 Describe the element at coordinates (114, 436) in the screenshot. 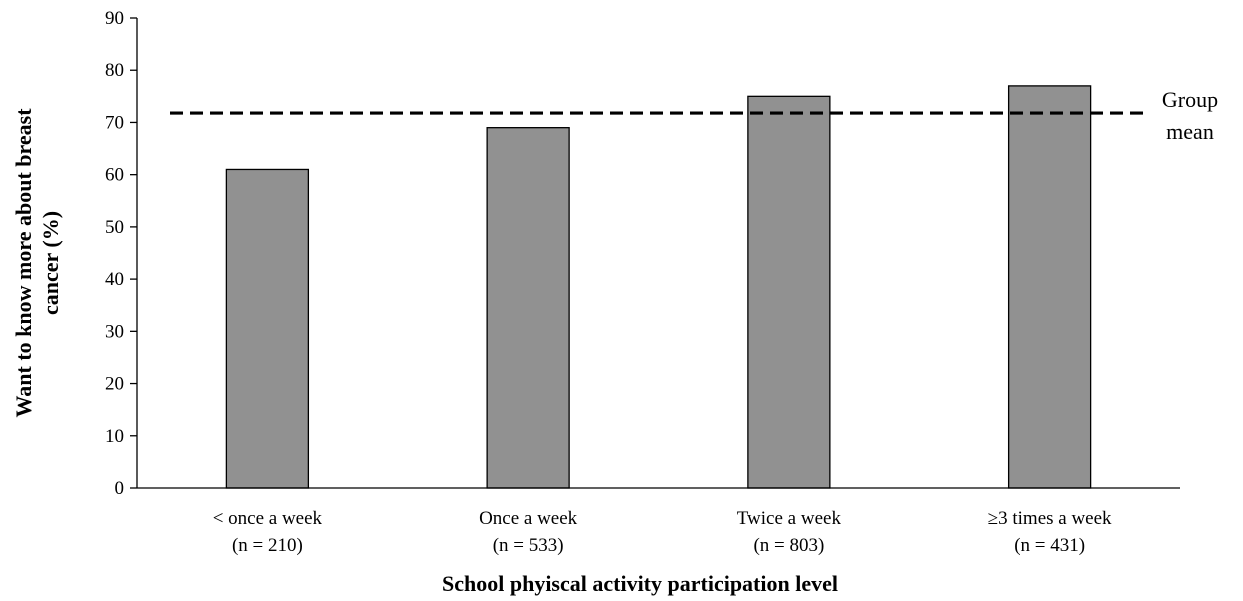

I see `y-tick-label: 10` at that location.